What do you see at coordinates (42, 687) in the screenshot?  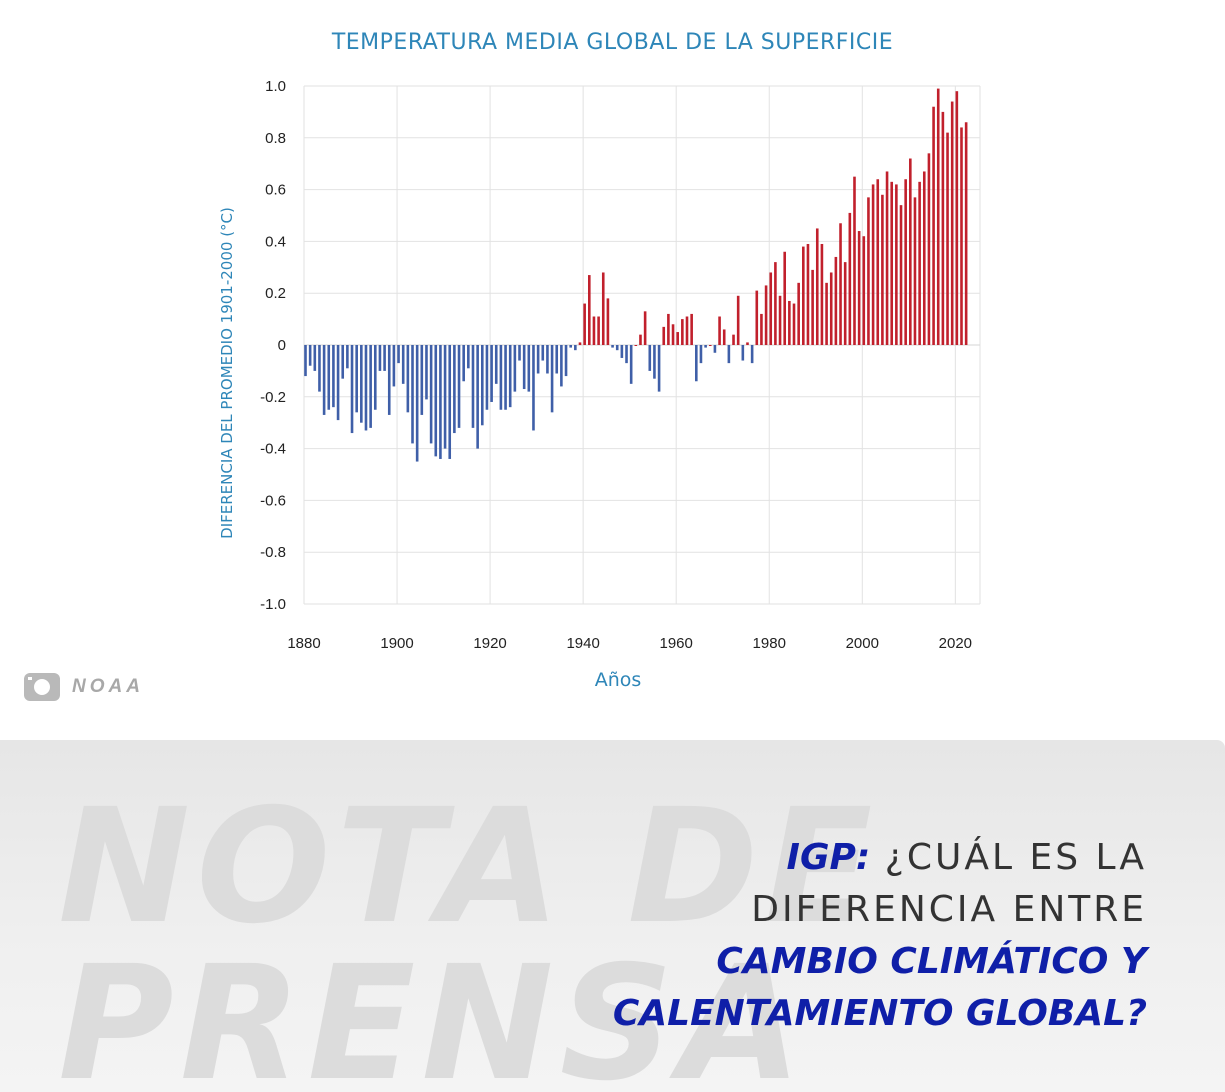 I see `camera-icon` at bounding box center [42, 687].